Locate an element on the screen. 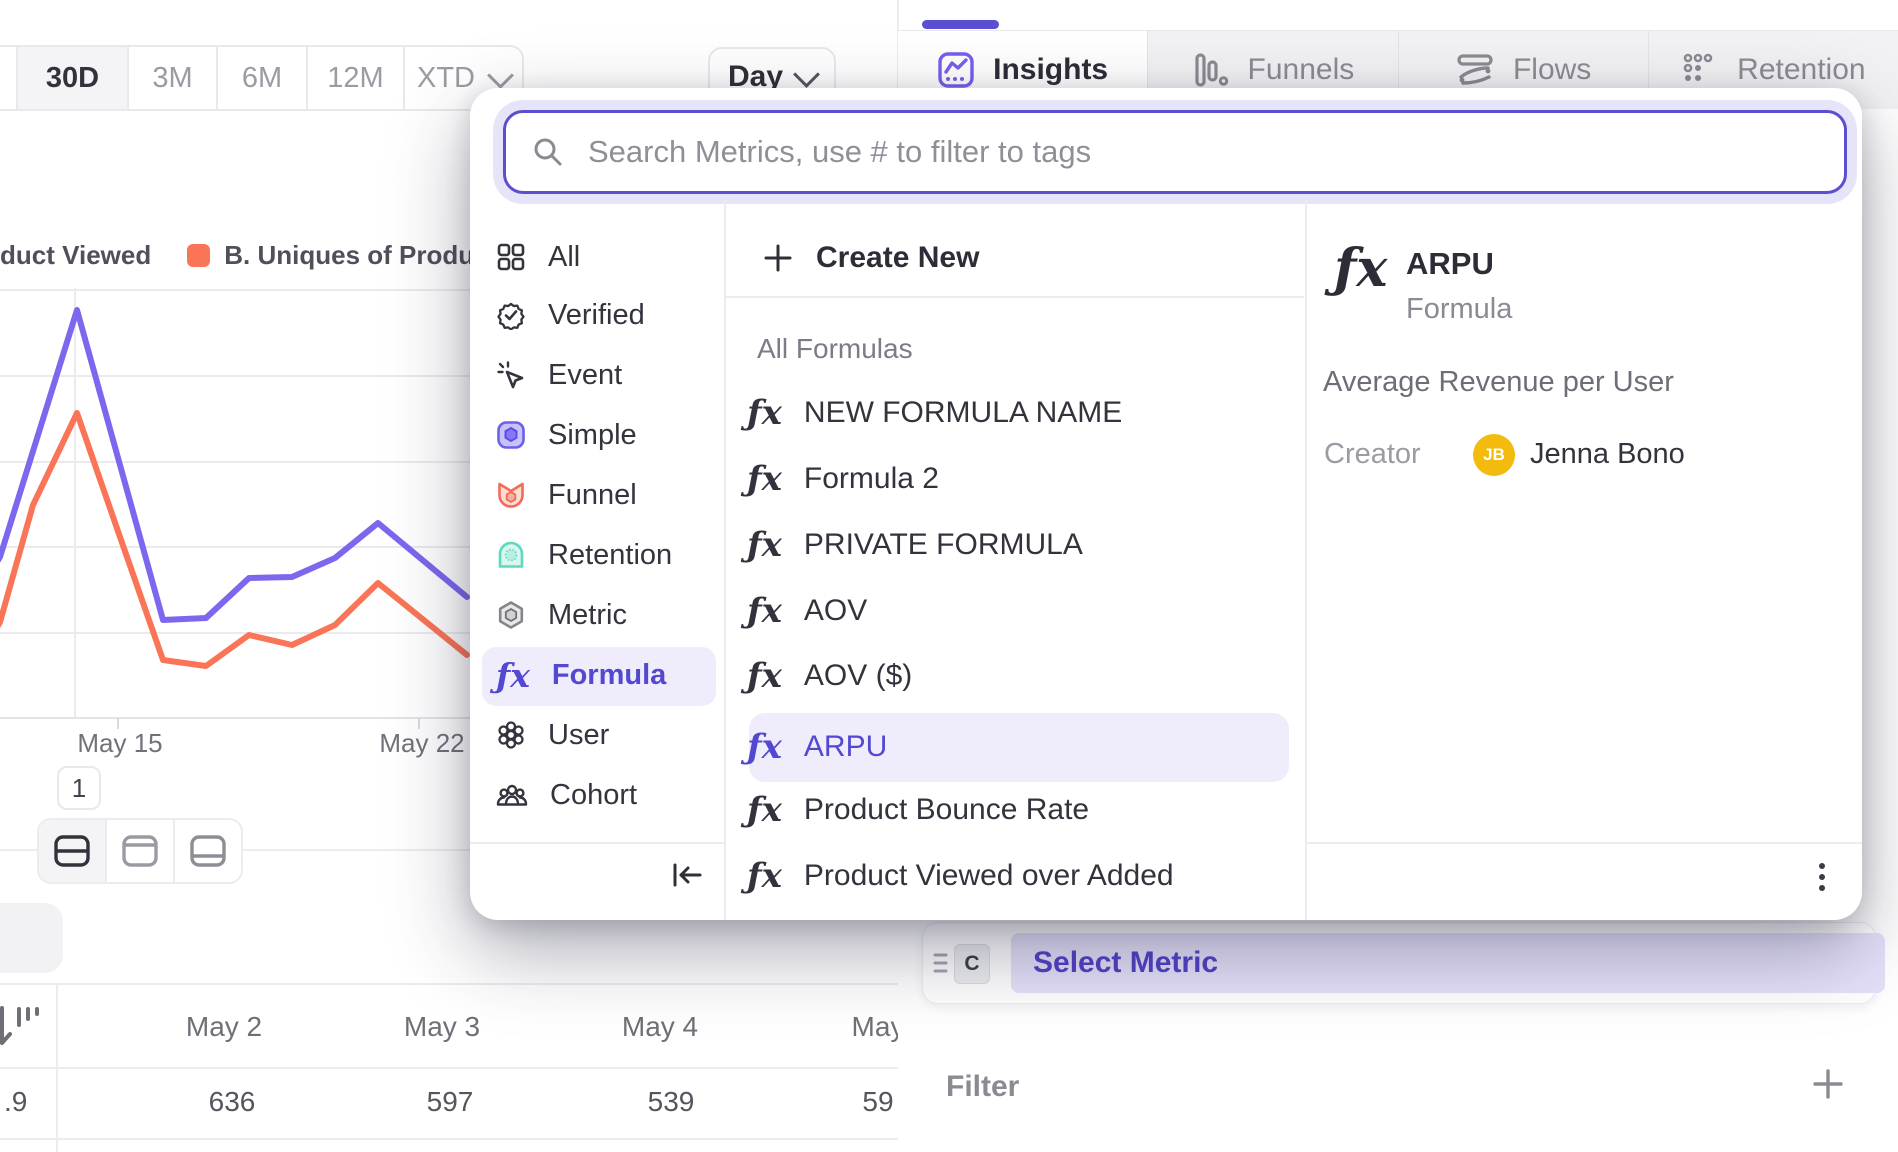  active-tab-indicator is located at coordinates (960, 24).